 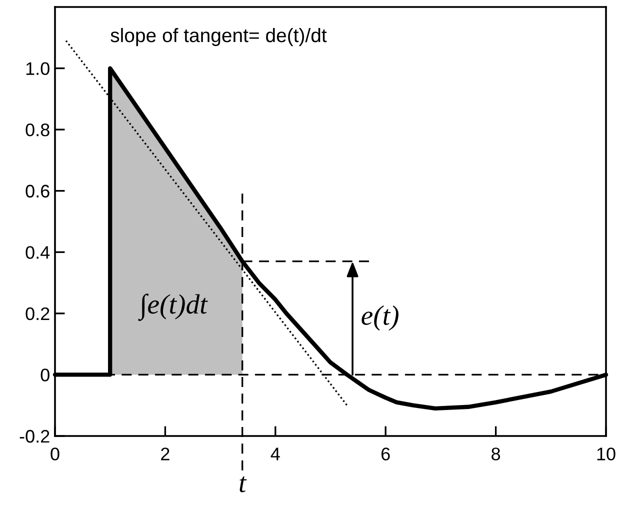 What do you see at coordinates (173, 307) in the screenshot?
I see `annotation: ∫e(t)dt` at bounding box center [173, 307].